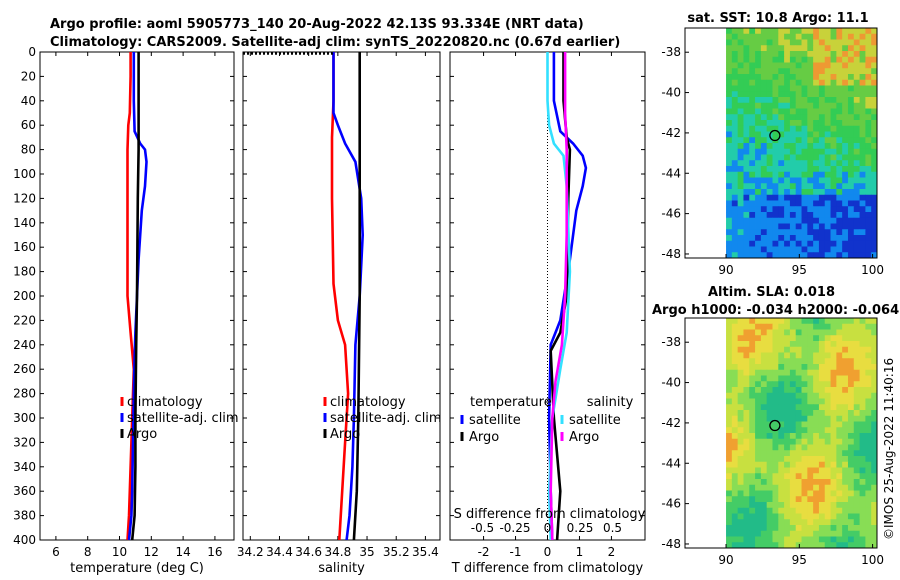 This screenshot has width=900, height=580. I want to click on legend-label: Argo, so click(345, 434).